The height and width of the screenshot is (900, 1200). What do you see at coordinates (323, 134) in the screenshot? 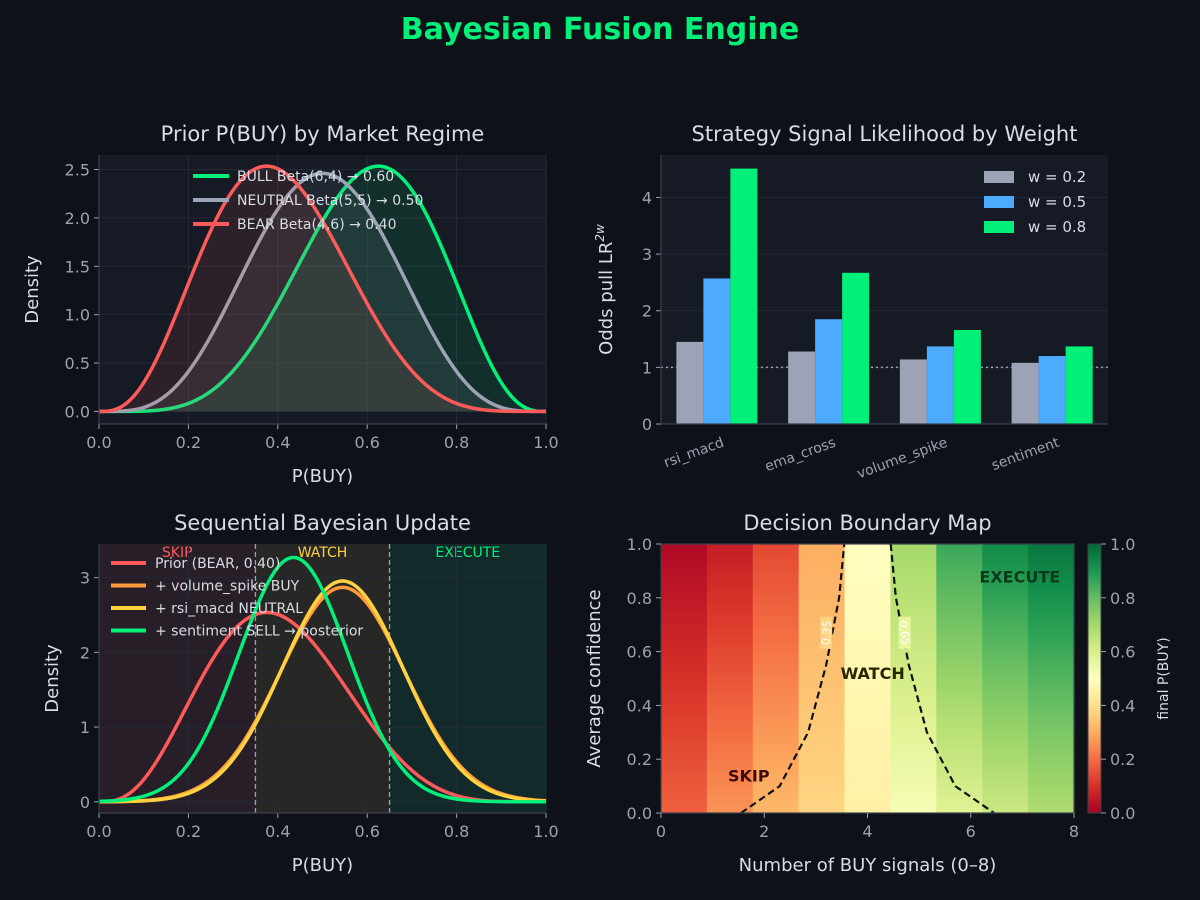
I see `chart-title: Prior P(BUY) by Market Regime` at bounding box center [323, 134].